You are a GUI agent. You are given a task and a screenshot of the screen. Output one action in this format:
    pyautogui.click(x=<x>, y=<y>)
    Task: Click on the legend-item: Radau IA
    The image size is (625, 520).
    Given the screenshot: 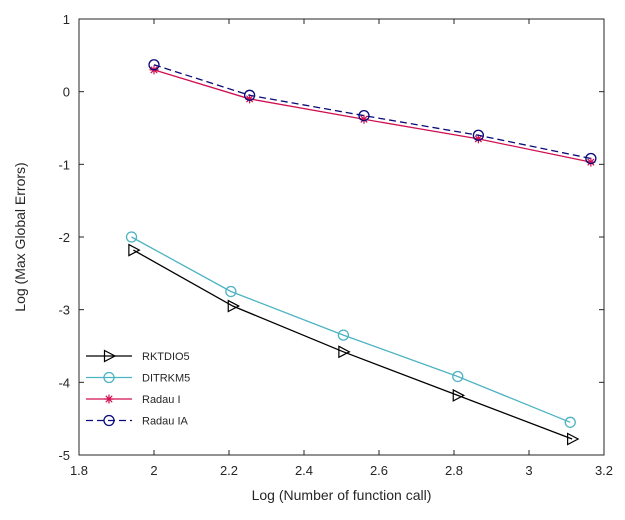 What is the action you would take?
    pyautogui.click(x=137, y=421)
    